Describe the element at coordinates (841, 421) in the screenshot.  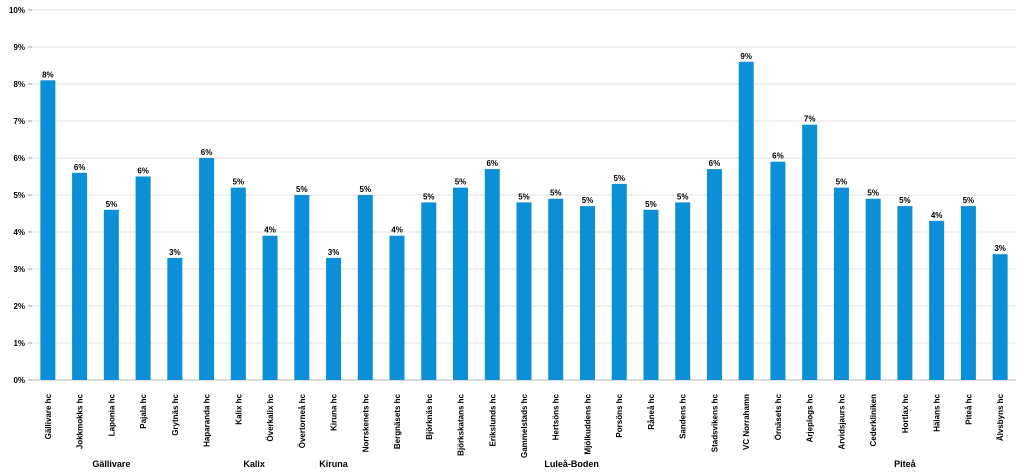
I see `x-tick-label: Arvidsjaurs hc` at that location.